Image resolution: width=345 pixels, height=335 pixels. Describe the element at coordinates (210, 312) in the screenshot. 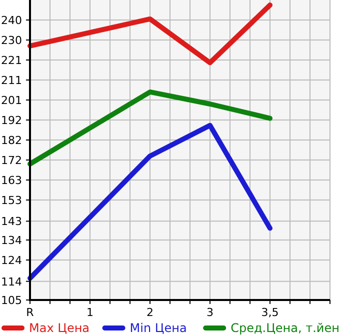

I see `x-tick-label: 3` at that location.